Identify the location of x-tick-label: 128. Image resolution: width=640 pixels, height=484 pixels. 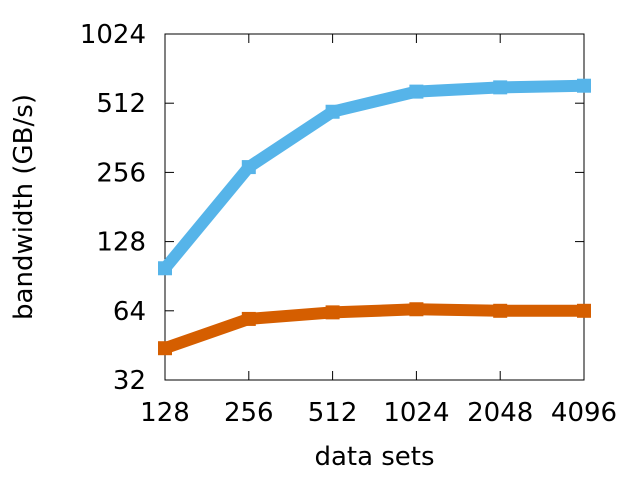
(165, 413).